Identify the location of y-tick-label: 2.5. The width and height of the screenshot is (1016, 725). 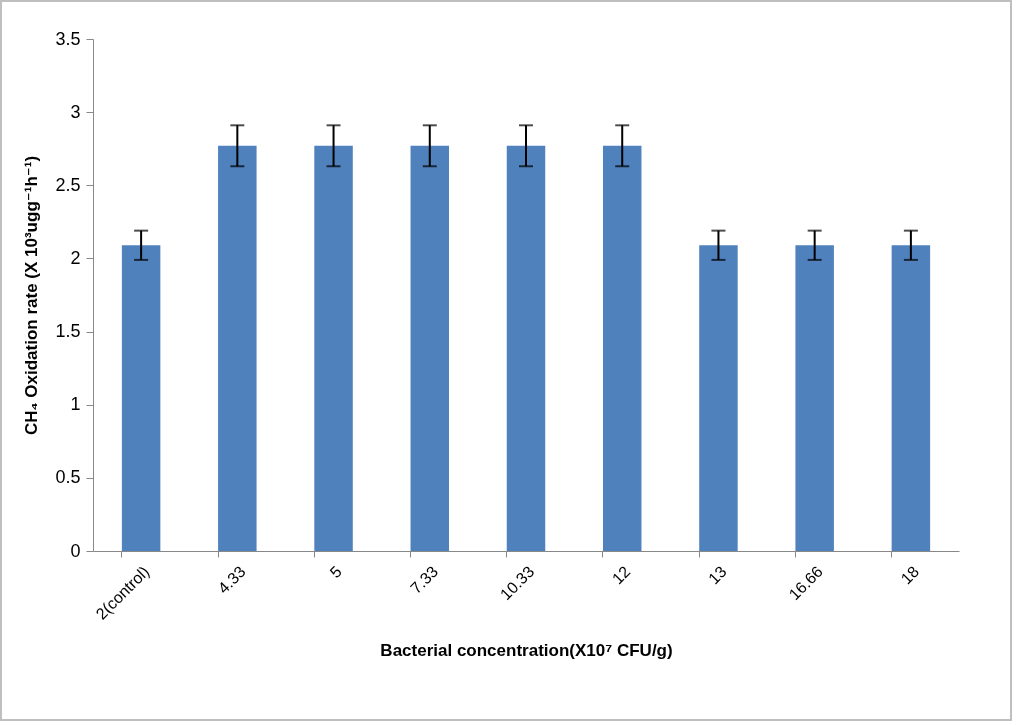
(68, 184).